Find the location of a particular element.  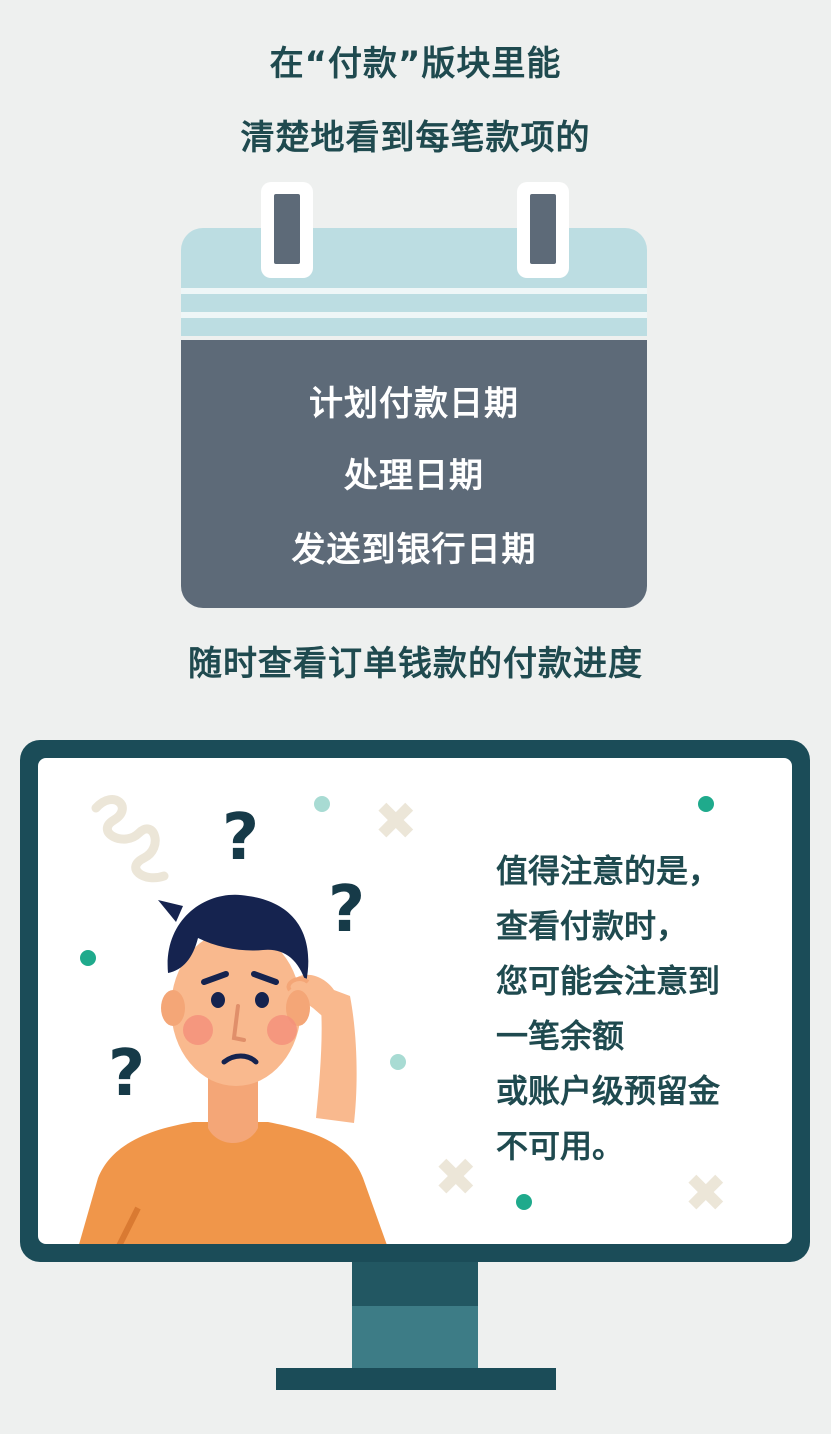

swirl-icon is located at coordinates (130, 839).